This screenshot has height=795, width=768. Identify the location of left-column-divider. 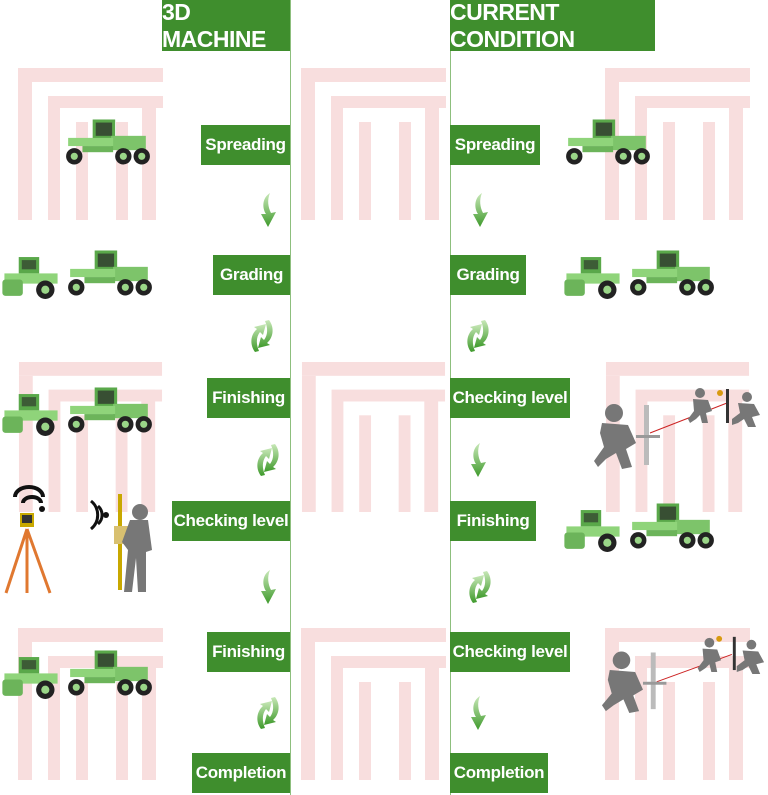
(290, 397).